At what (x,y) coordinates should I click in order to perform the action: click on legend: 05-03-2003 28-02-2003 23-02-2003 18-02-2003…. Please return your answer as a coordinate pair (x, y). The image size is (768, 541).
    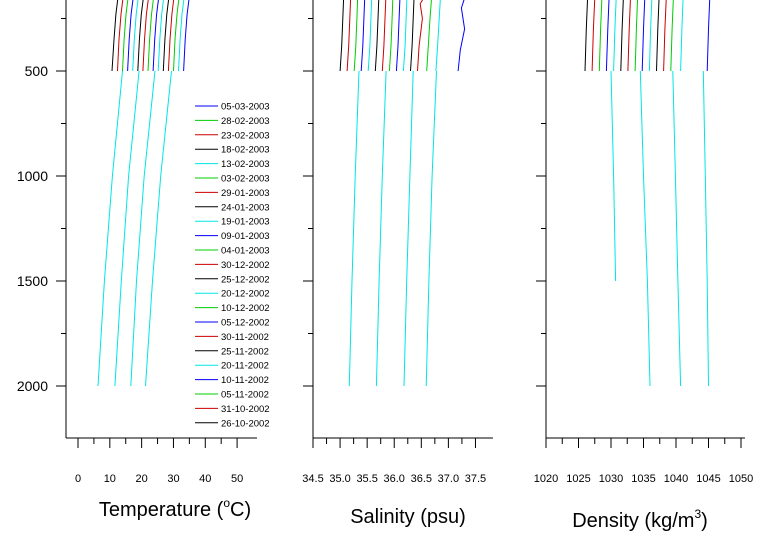
    Looking at the image, I should click on (232, 265).